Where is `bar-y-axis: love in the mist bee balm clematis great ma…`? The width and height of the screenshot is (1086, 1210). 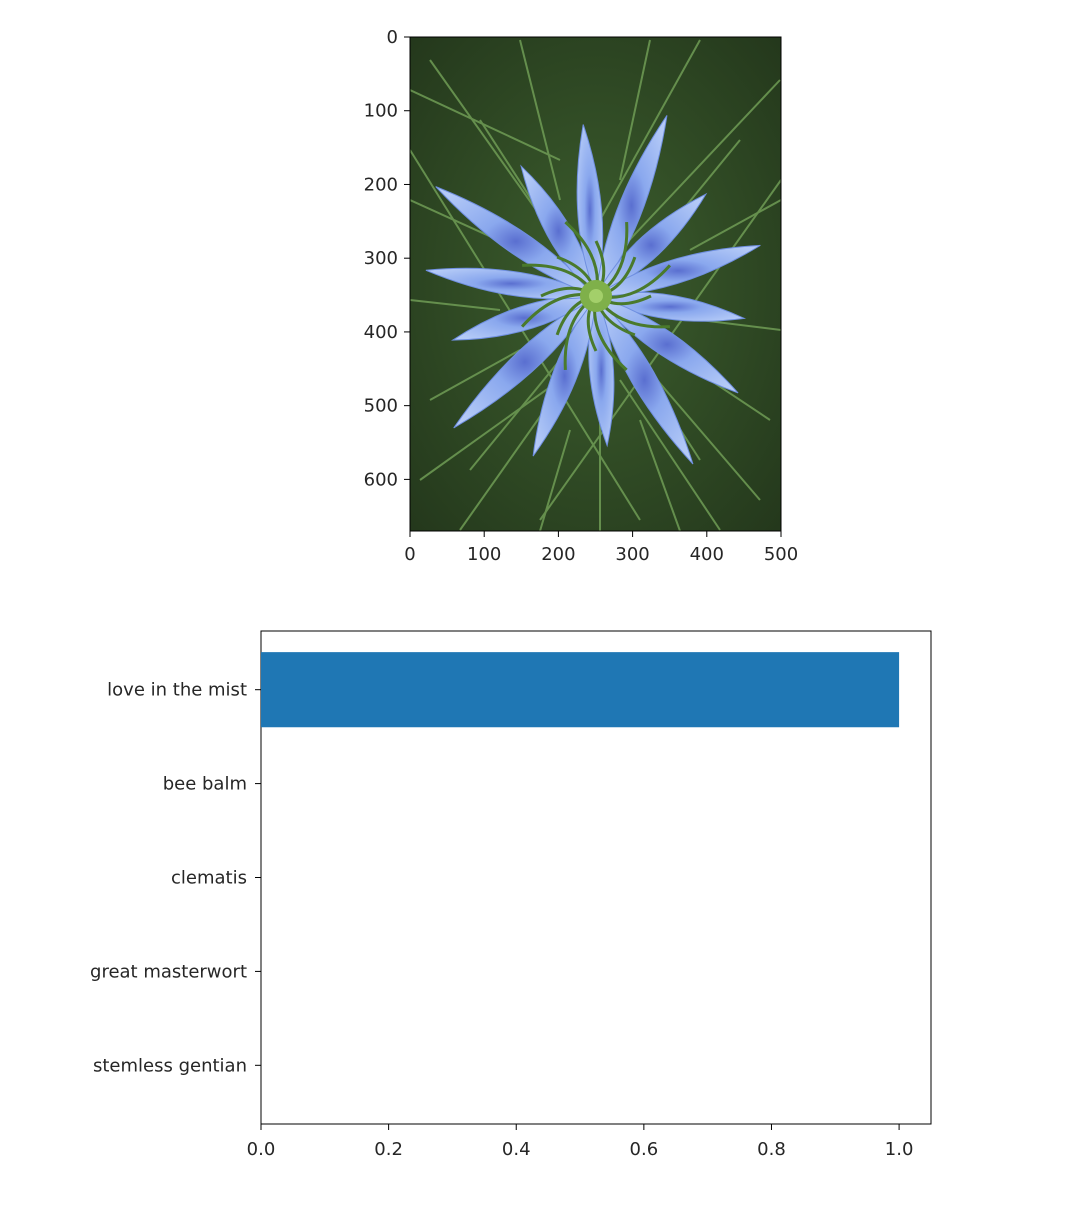
bar-y-axis: love in the mist bee balm clematis great ma… is located at coordinates (175, 878).